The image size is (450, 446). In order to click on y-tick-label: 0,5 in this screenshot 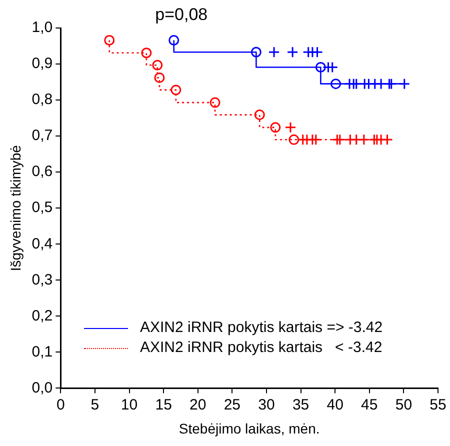, I will do `click(42, 207)`.